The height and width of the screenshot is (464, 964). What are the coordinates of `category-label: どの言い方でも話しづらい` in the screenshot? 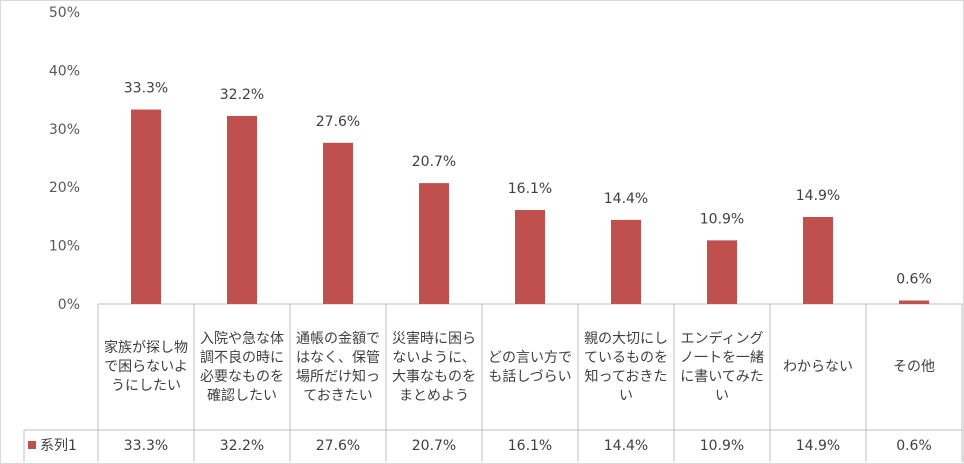 It's located at (530, 367).